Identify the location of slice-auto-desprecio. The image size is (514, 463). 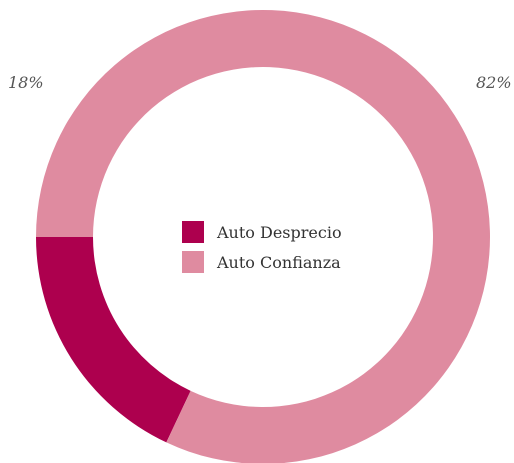
(113, 340).